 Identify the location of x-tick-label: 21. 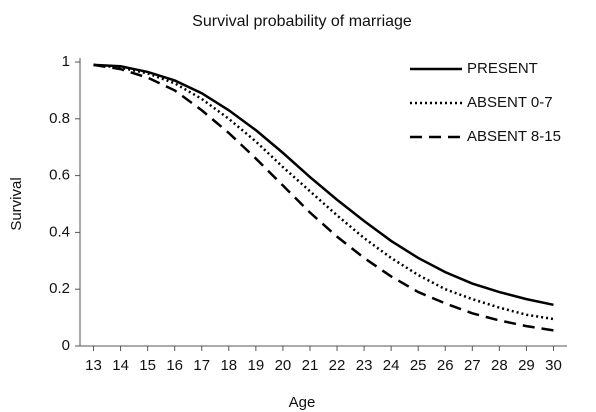
(310, 365).